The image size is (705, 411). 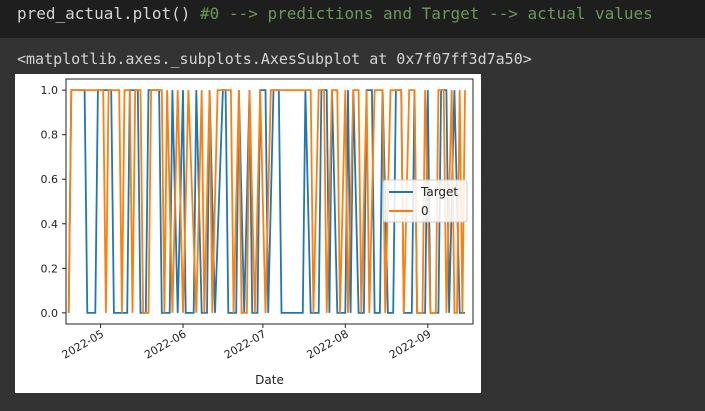 I want to click on legend-label: Target, so click(x=439, y=192).